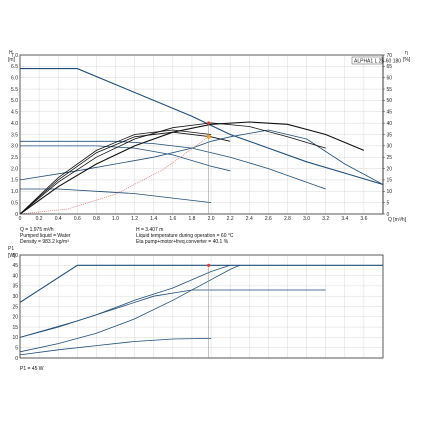 The image size is (430, 435). What do you see at coordinates (390, 181) in the screenshot?
I see `eta-tick-label: 15` at bounding box center [390, 181].